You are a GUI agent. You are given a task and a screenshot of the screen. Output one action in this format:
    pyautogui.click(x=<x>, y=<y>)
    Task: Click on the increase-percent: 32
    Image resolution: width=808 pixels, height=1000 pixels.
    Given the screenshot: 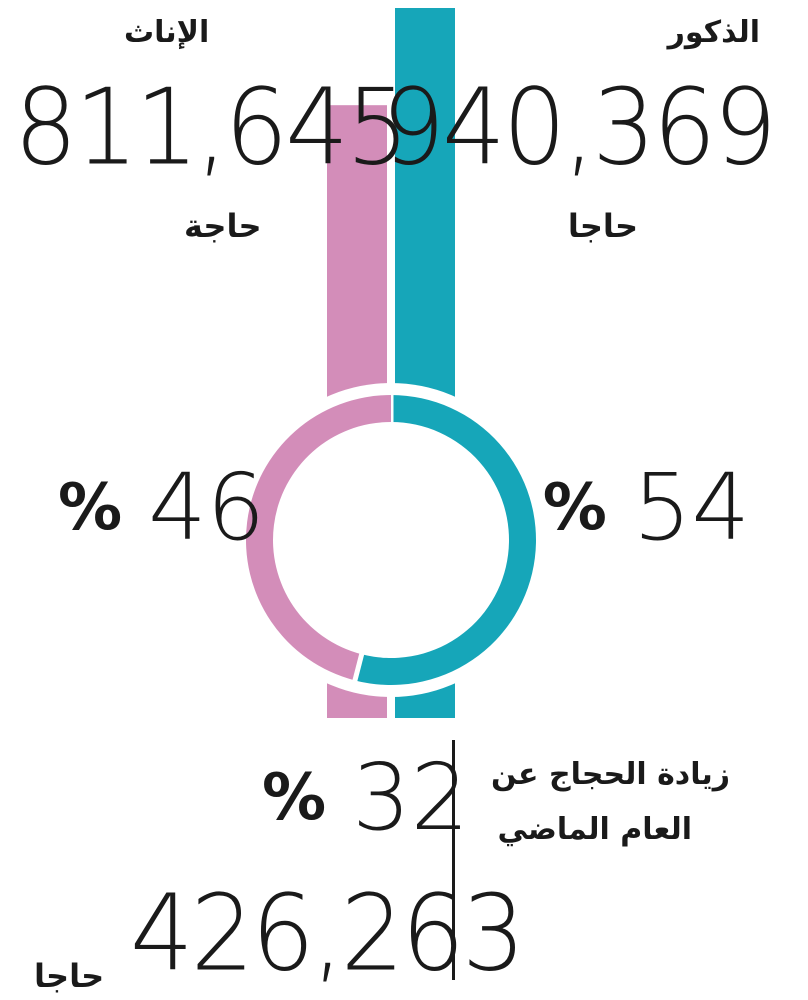 What is the action you would take?
    pyautogui.click(x=411, y=797)
    